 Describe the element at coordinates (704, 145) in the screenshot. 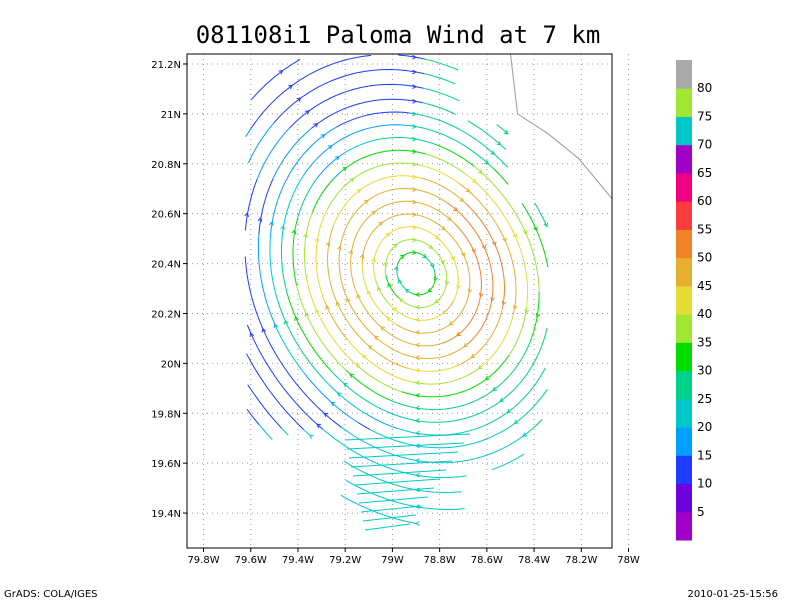

I see `colorbar-label: 70` at that location.